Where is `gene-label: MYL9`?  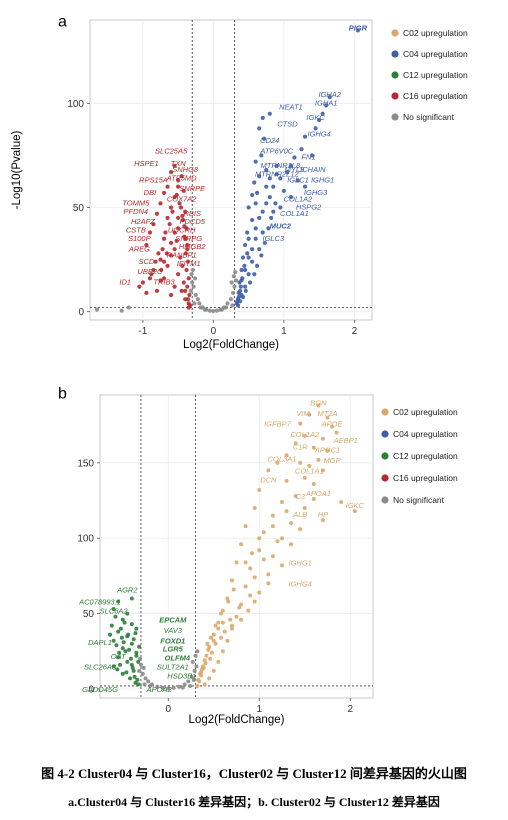
gene-label: MYL9 is located at coordinates (295, 169).